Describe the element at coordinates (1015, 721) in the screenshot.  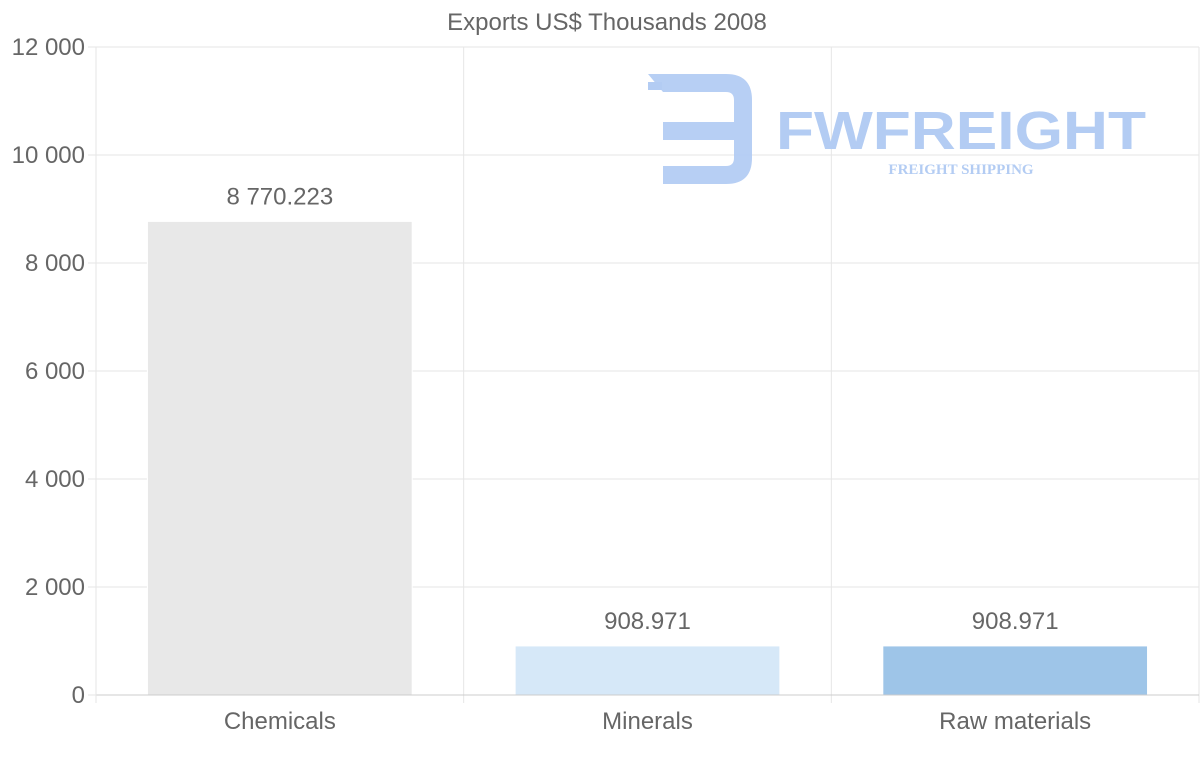
I see `x-category-label: Raw materials` at that location.